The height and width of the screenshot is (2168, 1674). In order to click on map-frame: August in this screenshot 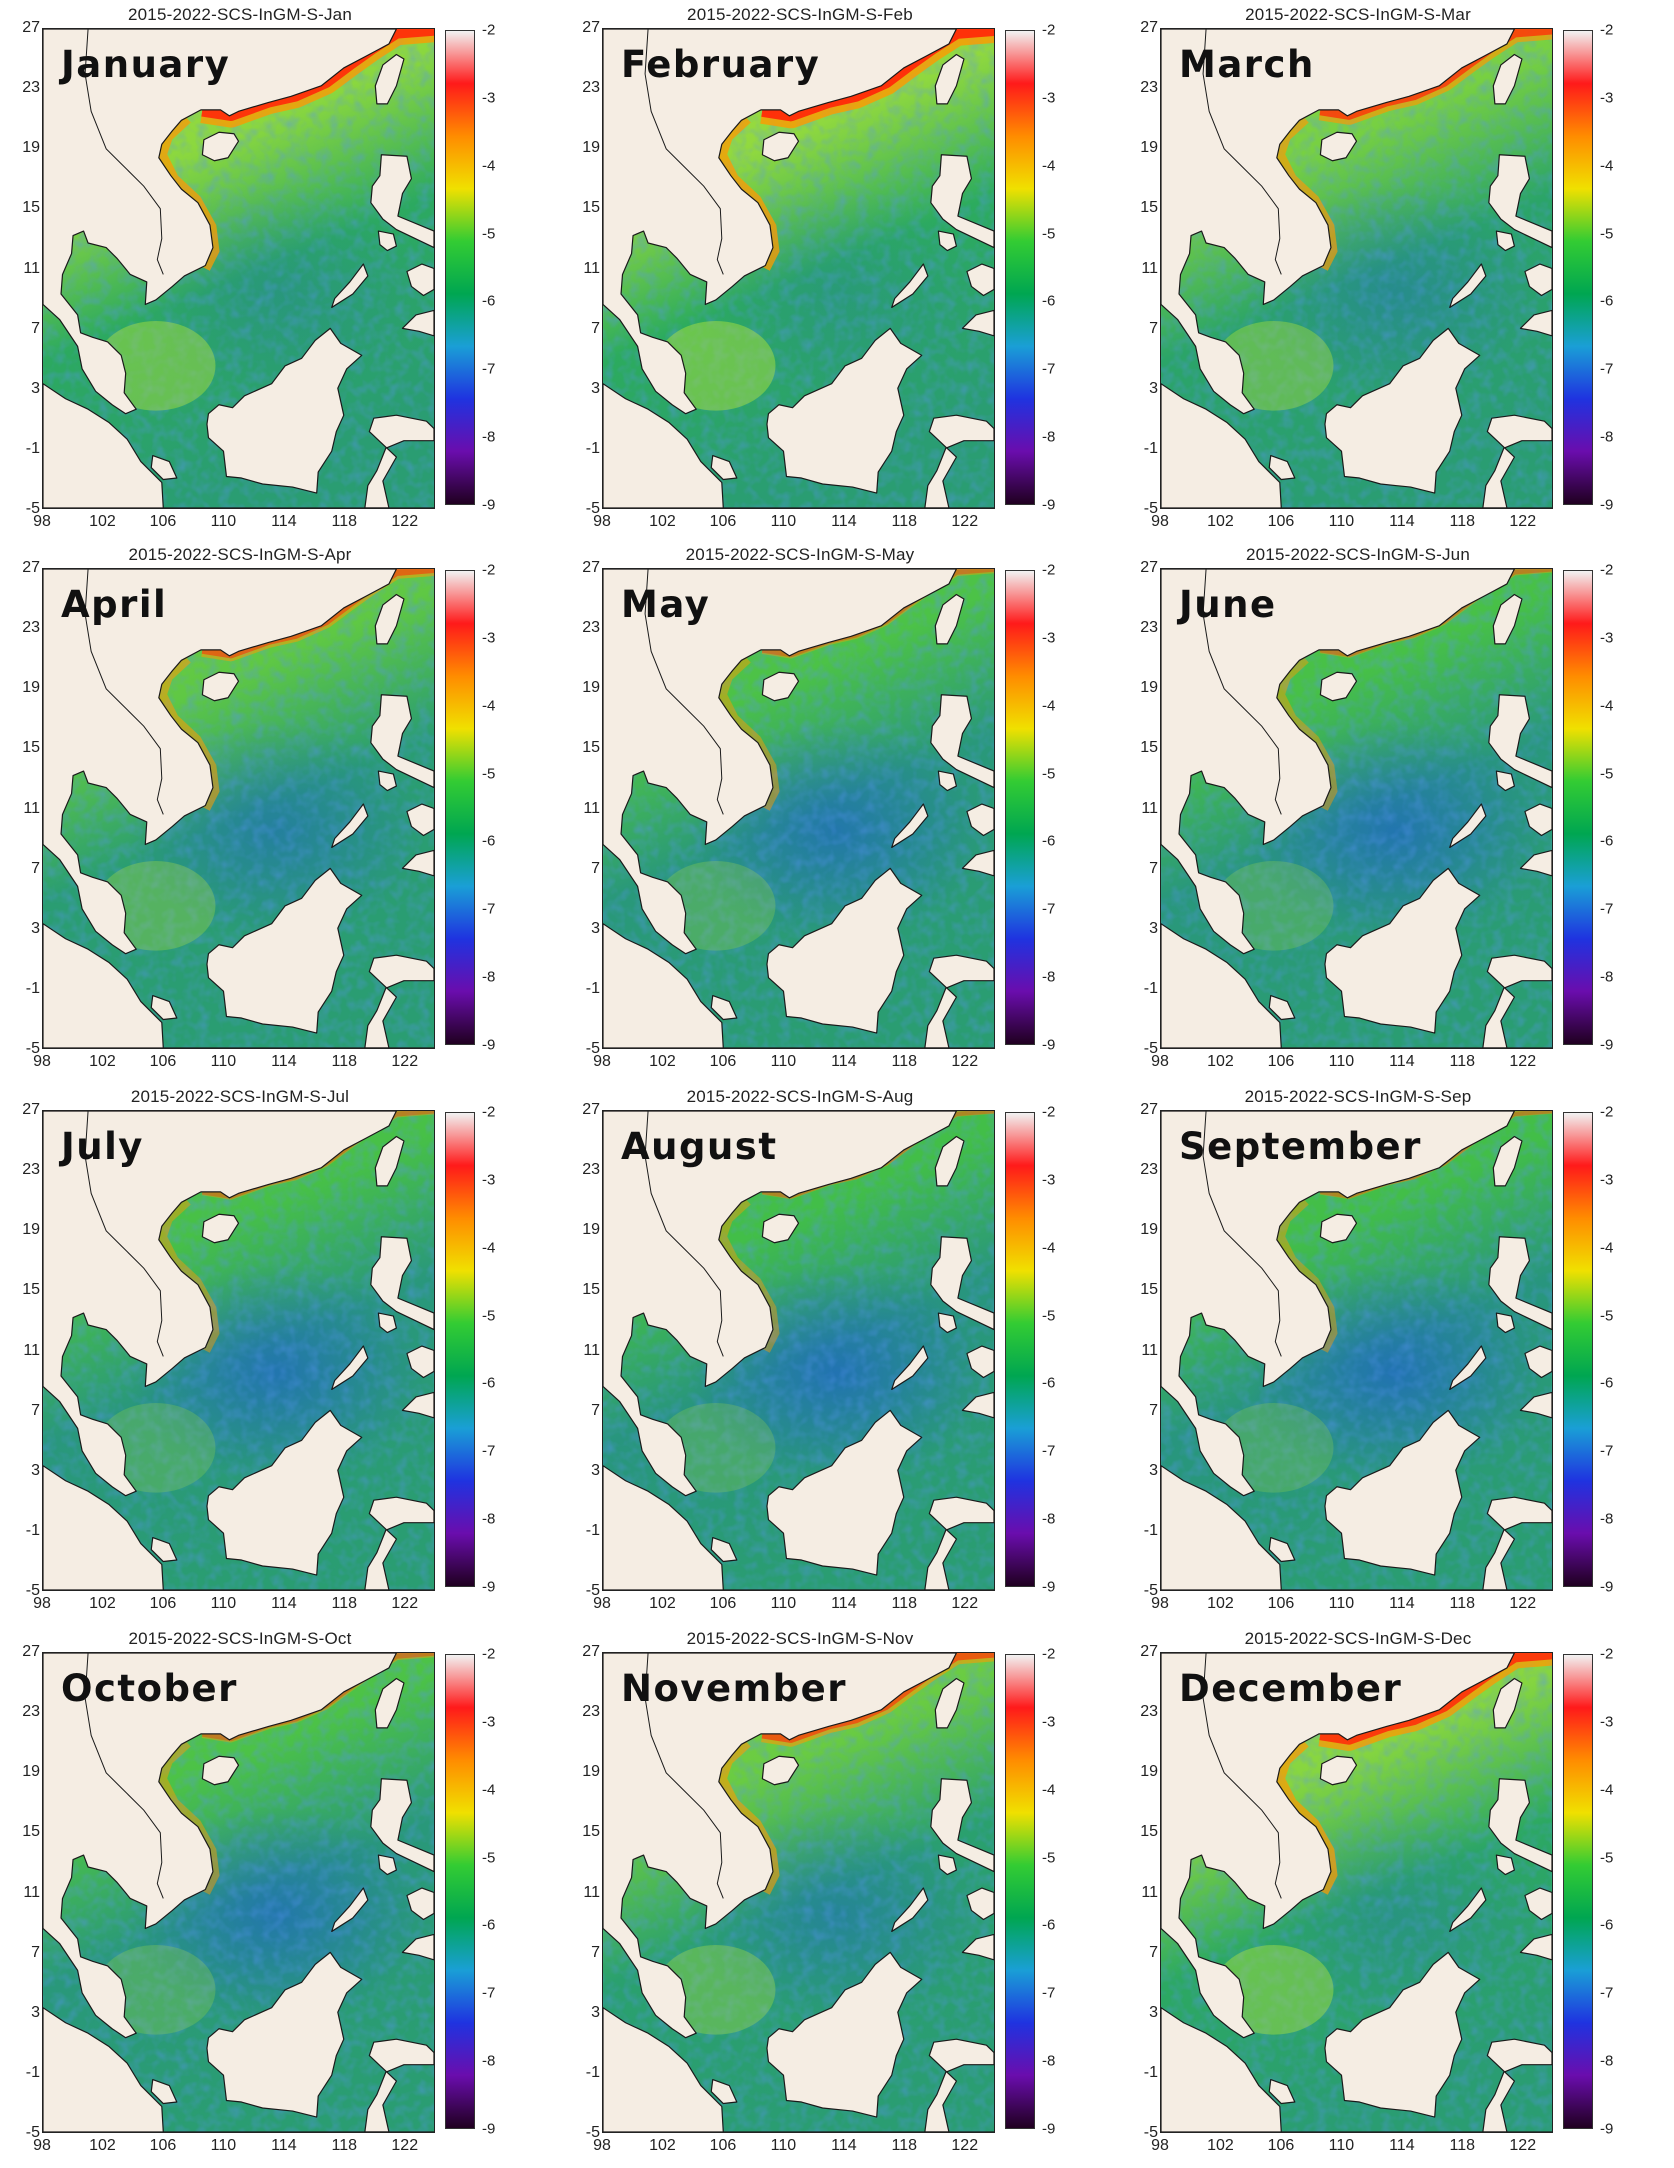, I will do `click(798, 1350)`.